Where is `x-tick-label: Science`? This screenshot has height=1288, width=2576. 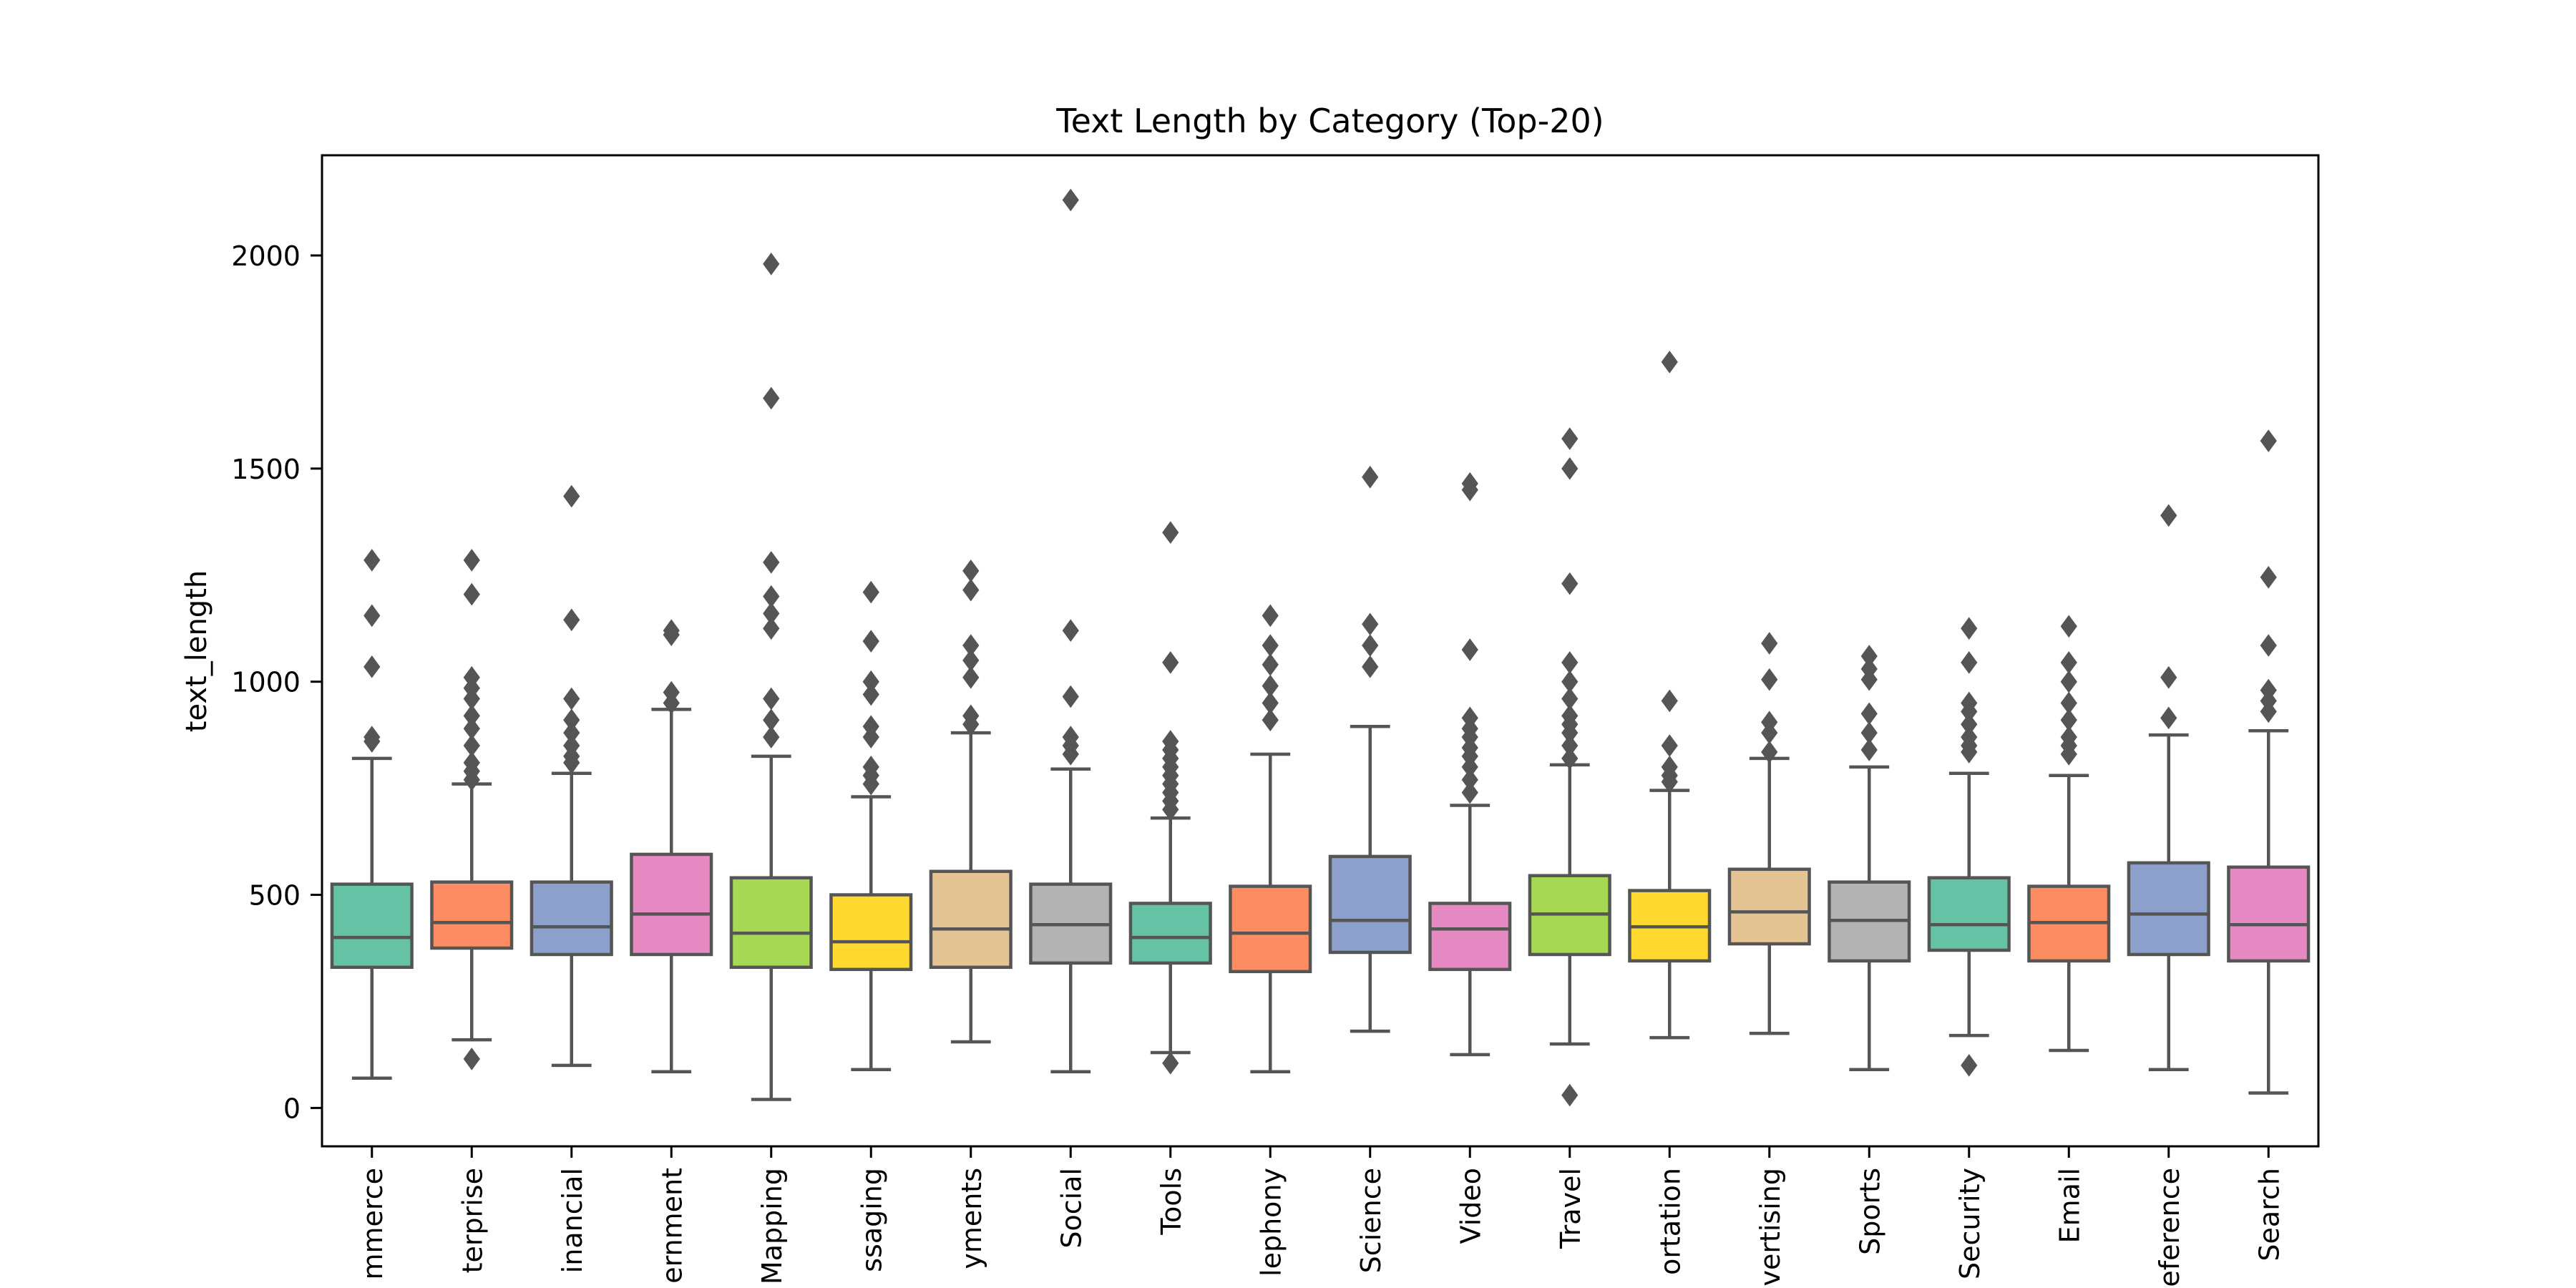 x-tick-label: Science is located at coordinates (1371, 1220).